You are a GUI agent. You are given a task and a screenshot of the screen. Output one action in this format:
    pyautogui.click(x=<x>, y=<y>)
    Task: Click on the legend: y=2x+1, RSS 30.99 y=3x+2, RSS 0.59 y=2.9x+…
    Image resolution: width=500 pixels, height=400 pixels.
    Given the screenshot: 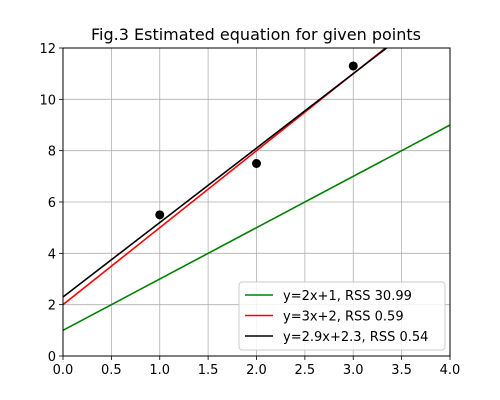 What is the action you would take?
    pyautogui.click(x=342, y=316)
    